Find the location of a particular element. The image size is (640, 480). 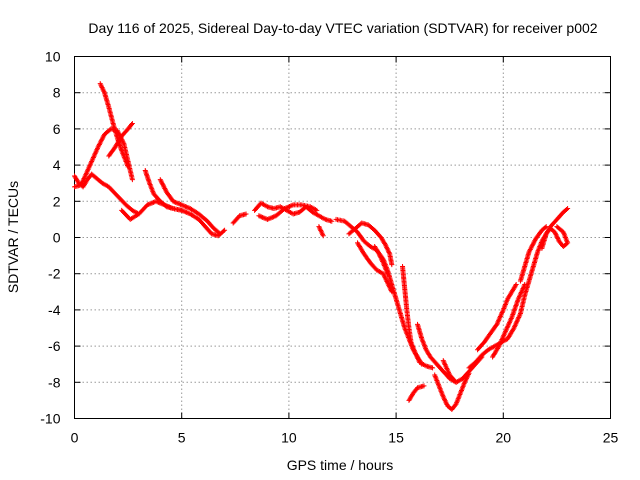

x-tick-label: 25 is located at coordinates (611, 438).